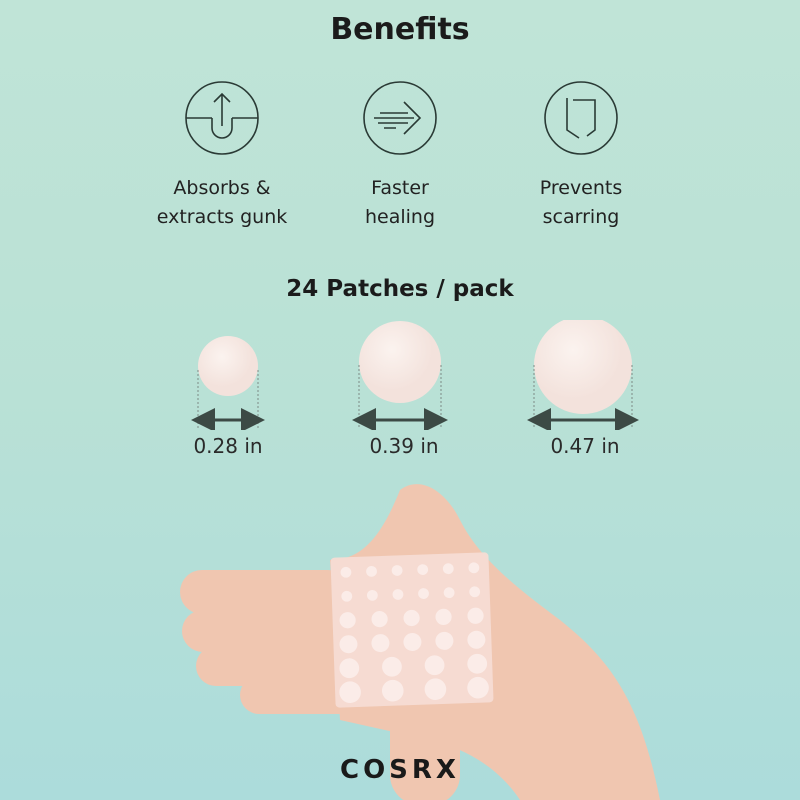  What do you see at coordinates (404, 446) in the screenshot?
I see `size-label-medium: 0.39 in` at bounding box center [404, 446].